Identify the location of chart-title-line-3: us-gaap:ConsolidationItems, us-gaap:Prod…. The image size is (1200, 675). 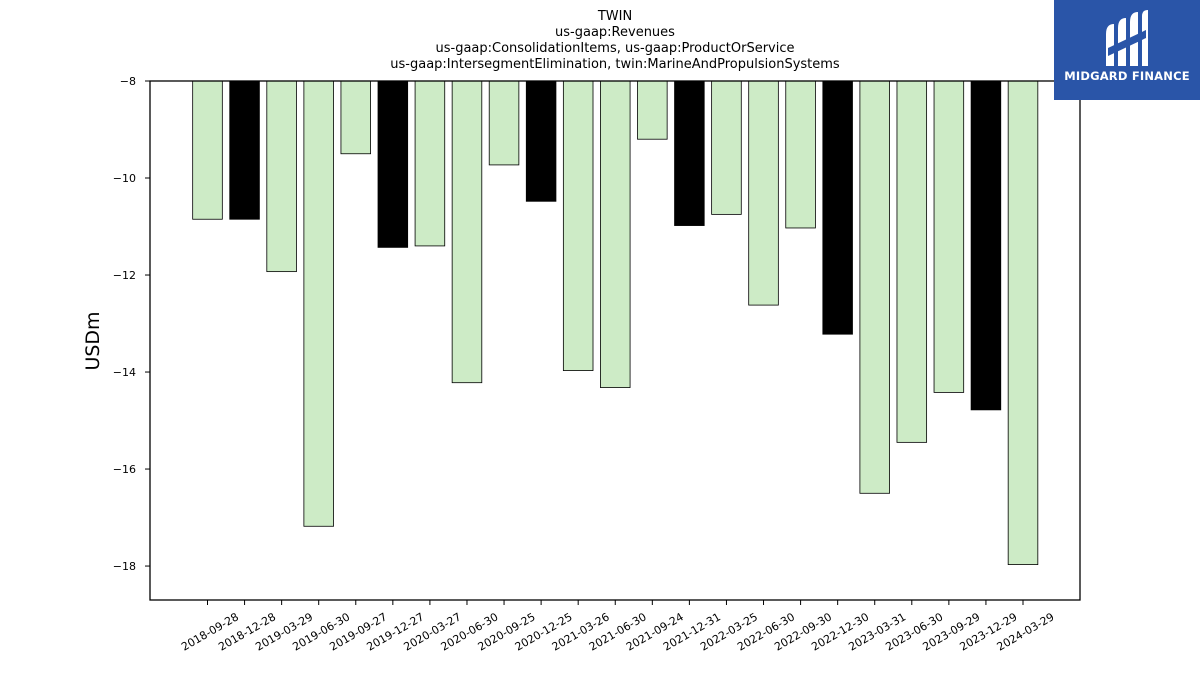
(615, 48).